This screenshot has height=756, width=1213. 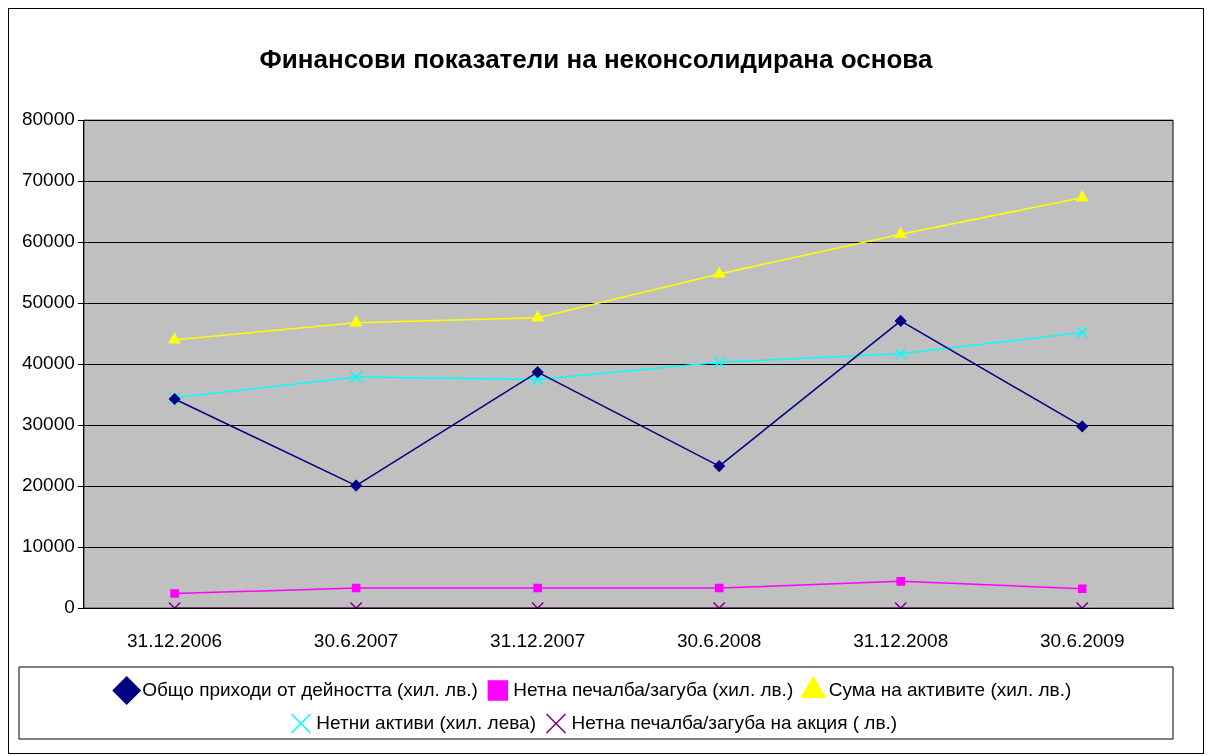 What do you see at coordinates (48, 302) in the screenshot?
I see `y-tick-label: 50000` at bounding box center [48, 302].